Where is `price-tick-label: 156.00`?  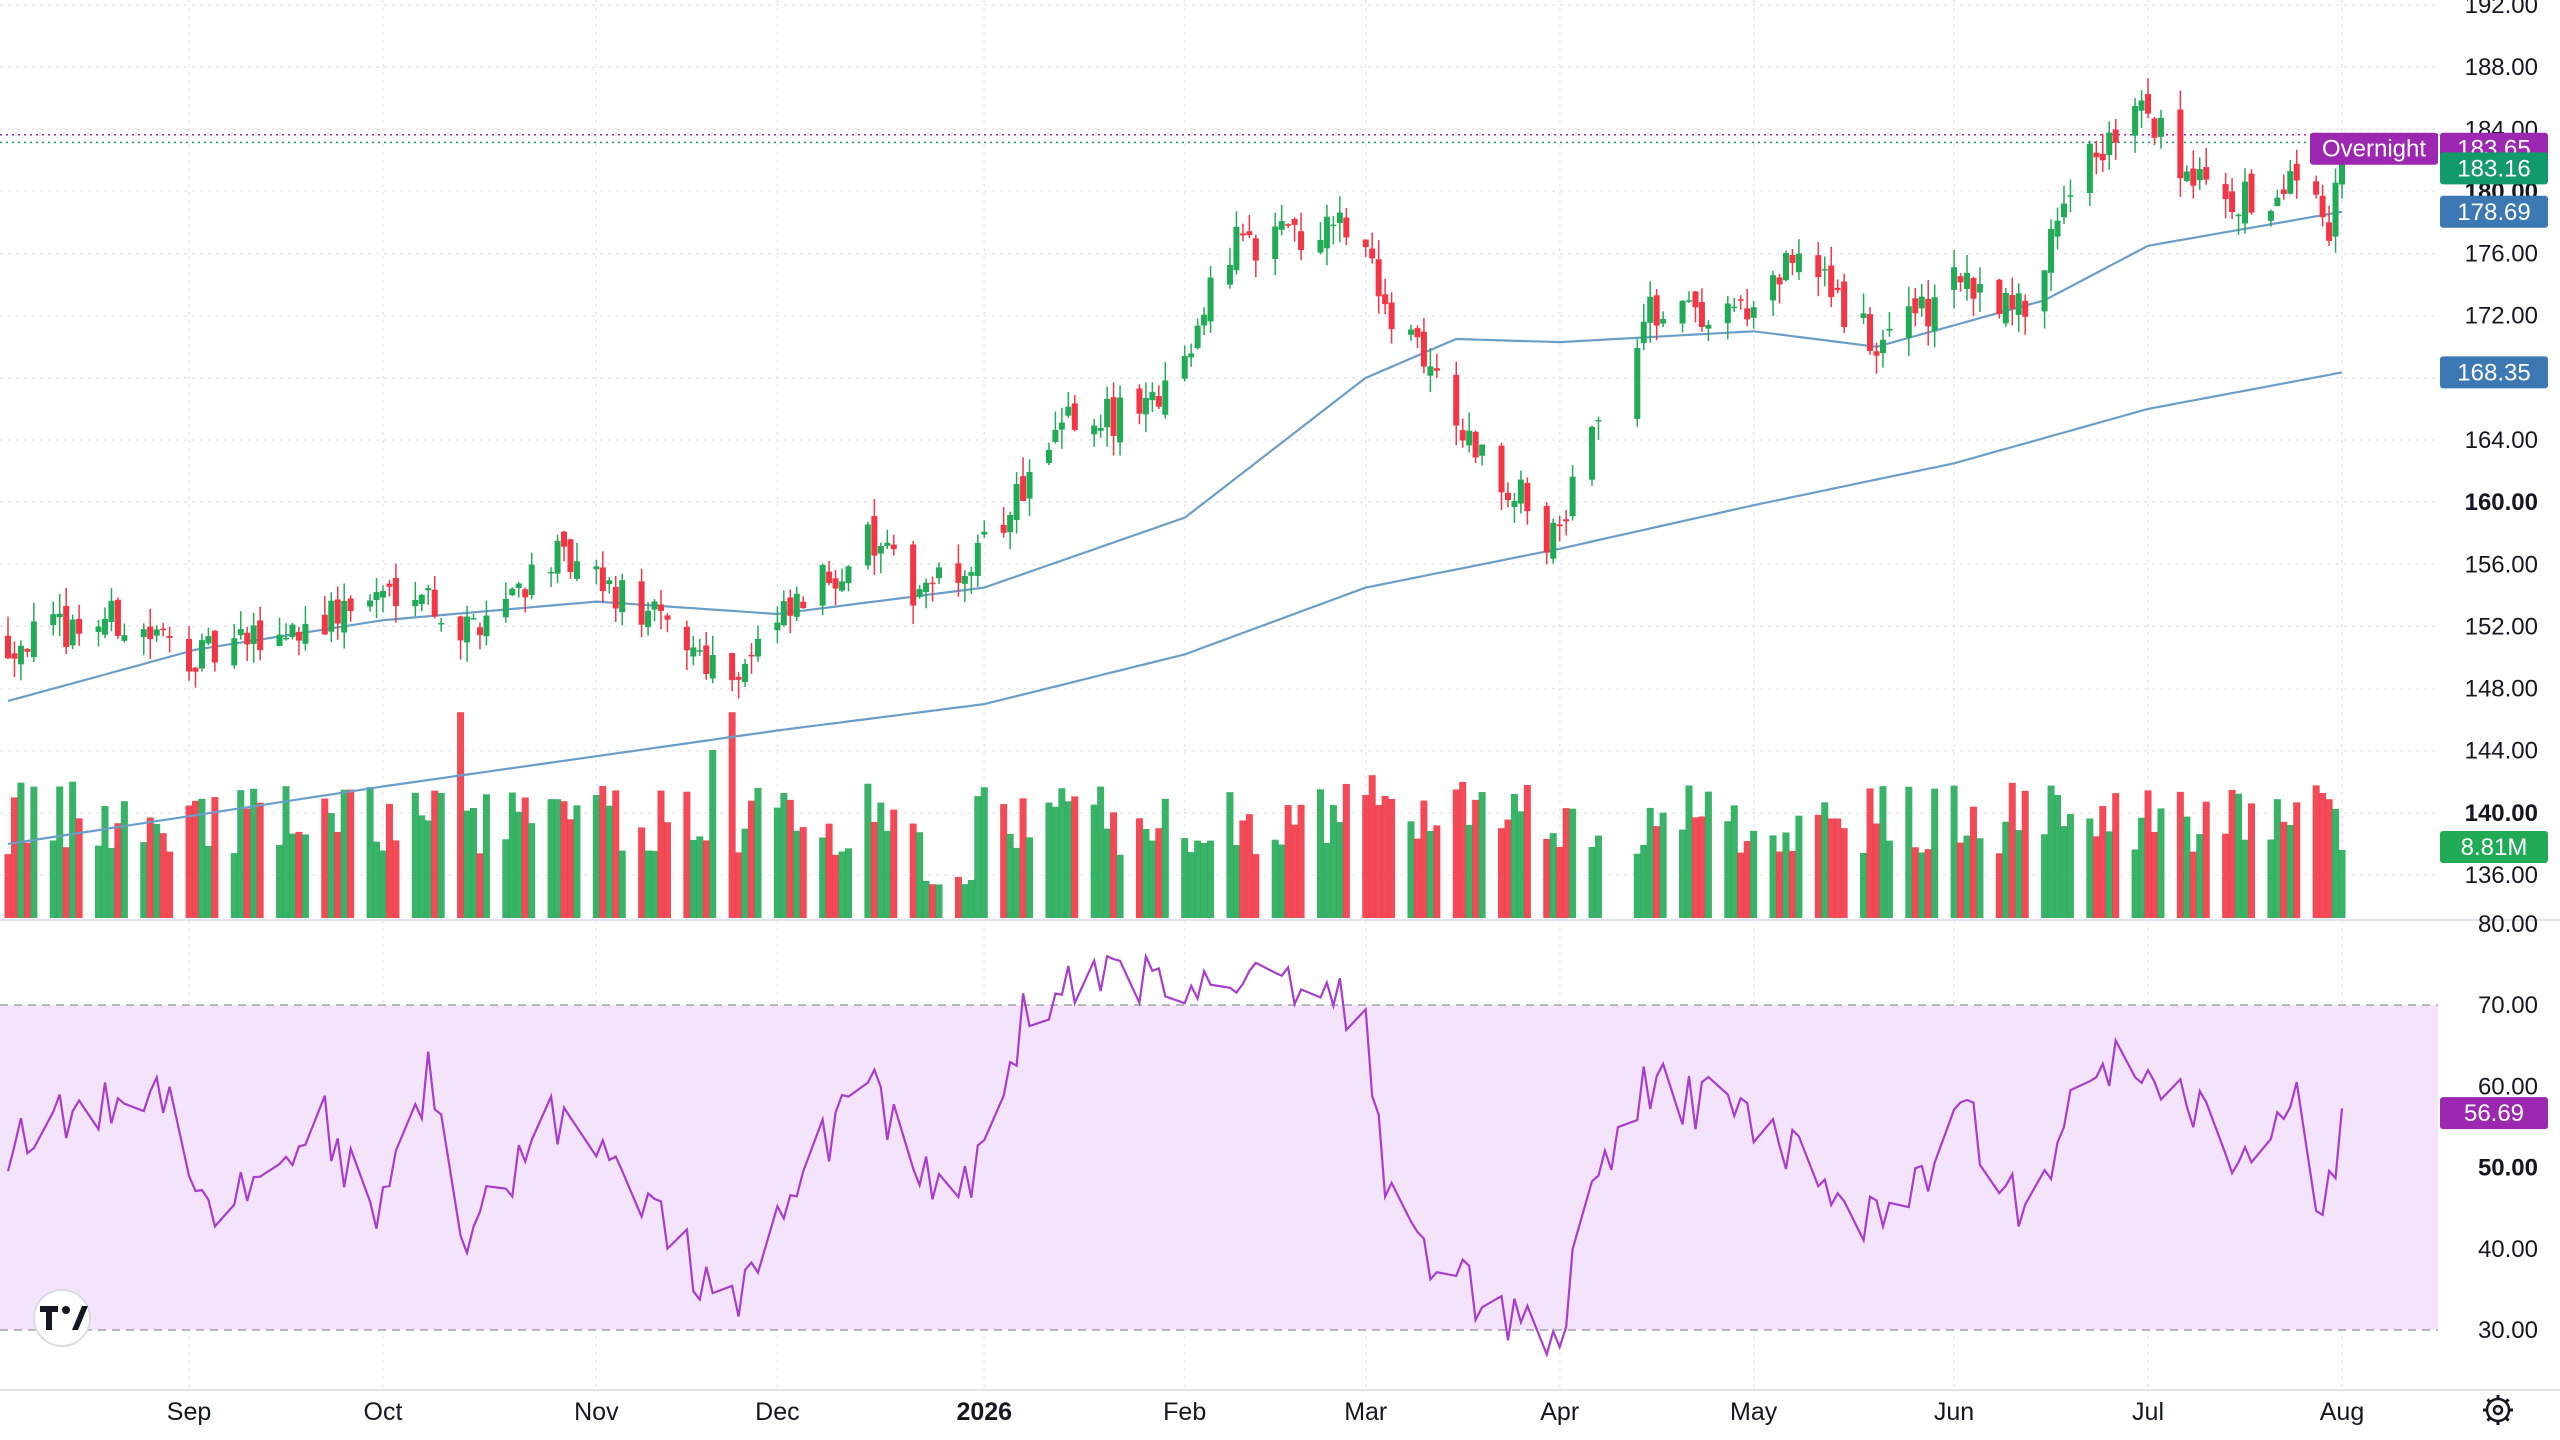 price-tick-label: 156.00 is located at coordinates (2501, 564).